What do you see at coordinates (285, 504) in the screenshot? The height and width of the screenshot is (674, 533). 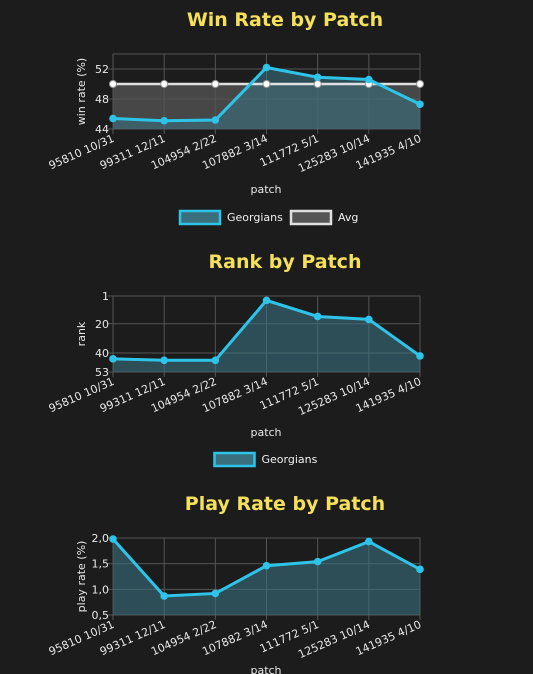 I see `chart-title: Play Rate by Patch` at bounding box center [285, 504].